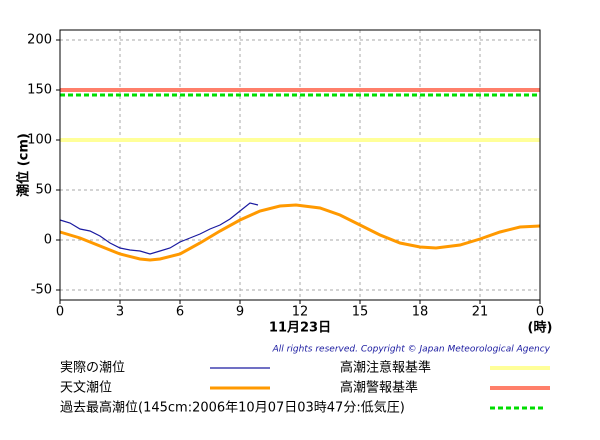 The image size is (600, 440). I want to click on x-unit-label: (時), so click(540, 328).